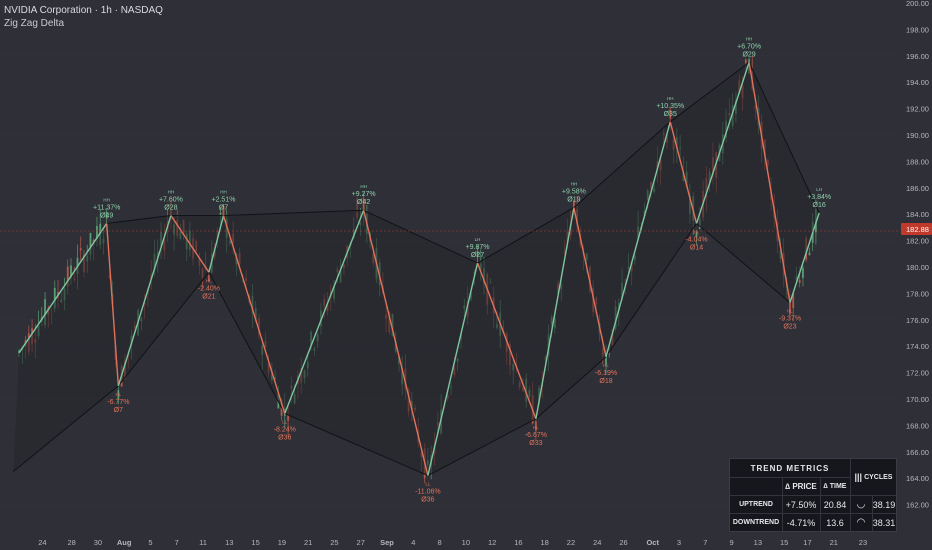 The width and height of the screenshot is (932, 550). Describe the element at coordinates (917, 188) in the screenshot. I see `price-tick-label: 186.00` at that location.